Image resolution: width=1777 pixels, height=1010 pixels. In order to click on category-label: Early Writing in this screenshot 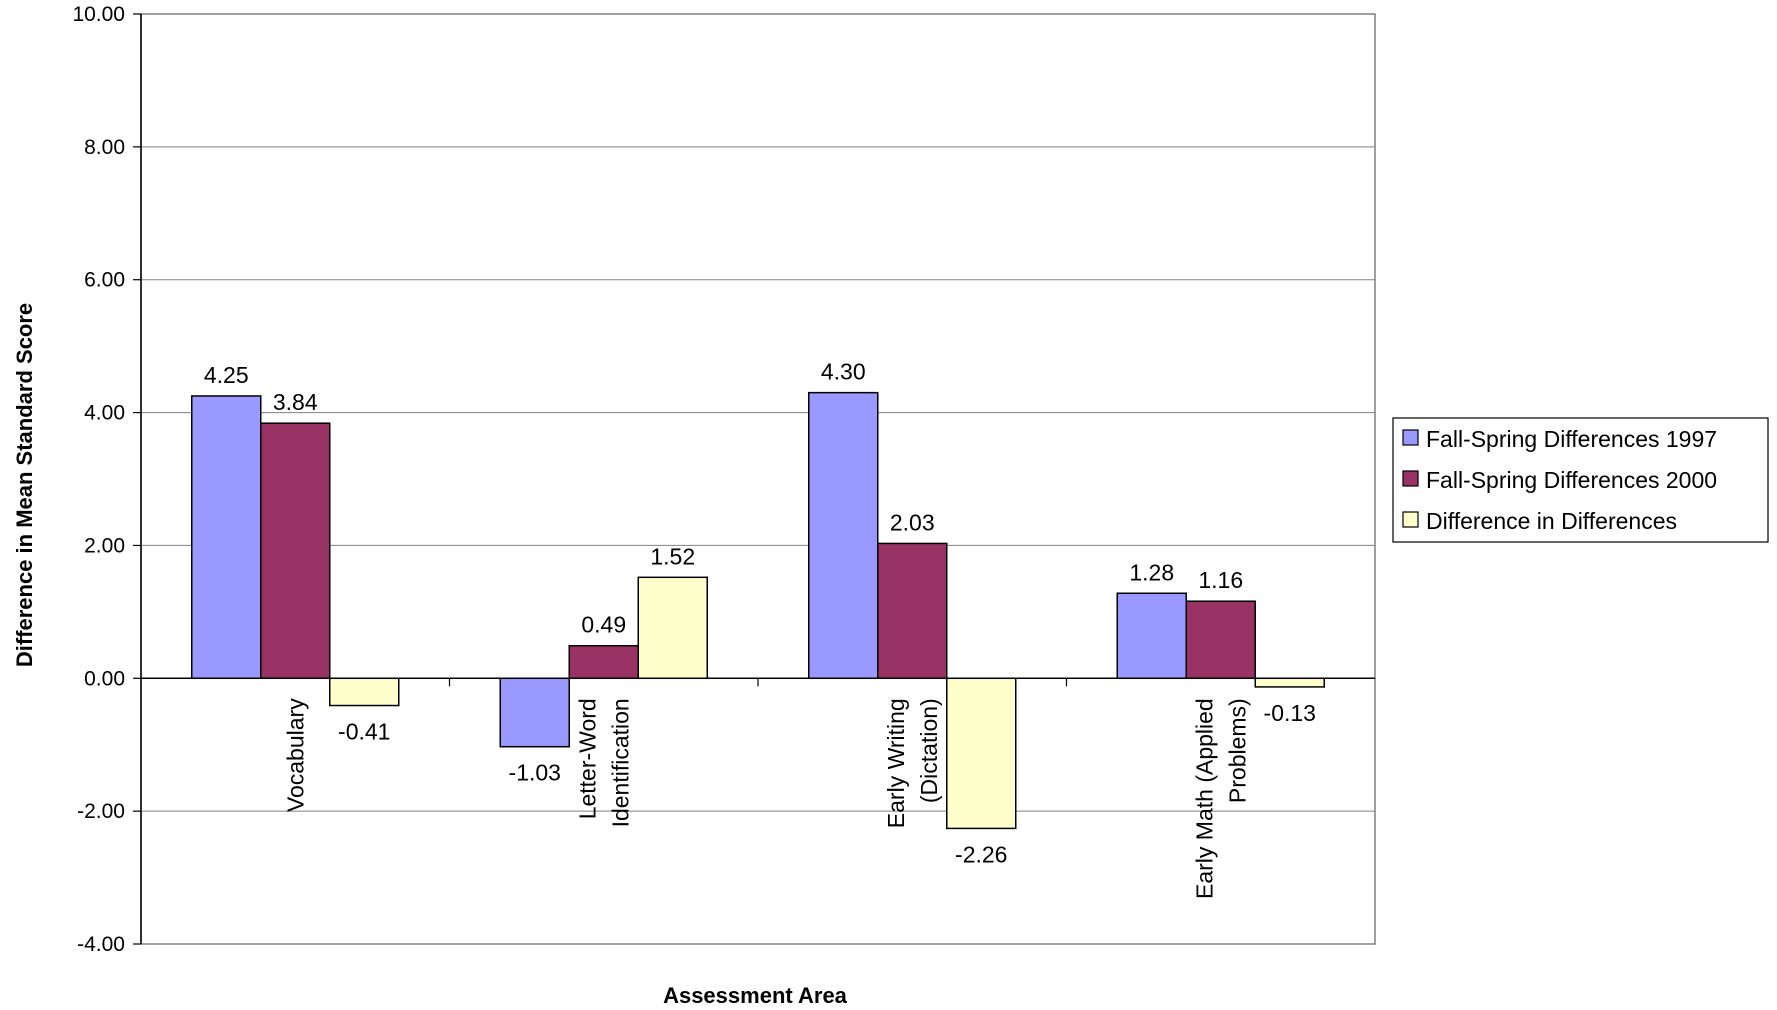, I will do `click(896, 763)`.